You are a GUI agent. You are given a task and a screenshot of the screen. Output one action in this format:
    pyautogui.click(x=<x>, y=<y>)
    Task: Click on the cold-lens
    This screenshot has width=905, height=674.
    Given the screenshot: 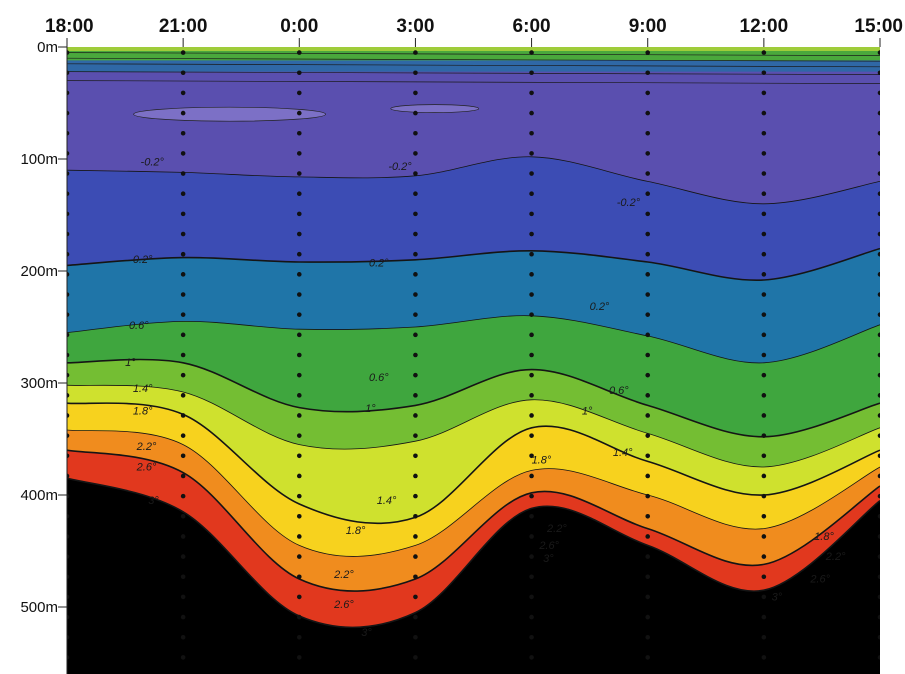 What is the action you would take?
    pyautogui.click(x=435, y=108)
    